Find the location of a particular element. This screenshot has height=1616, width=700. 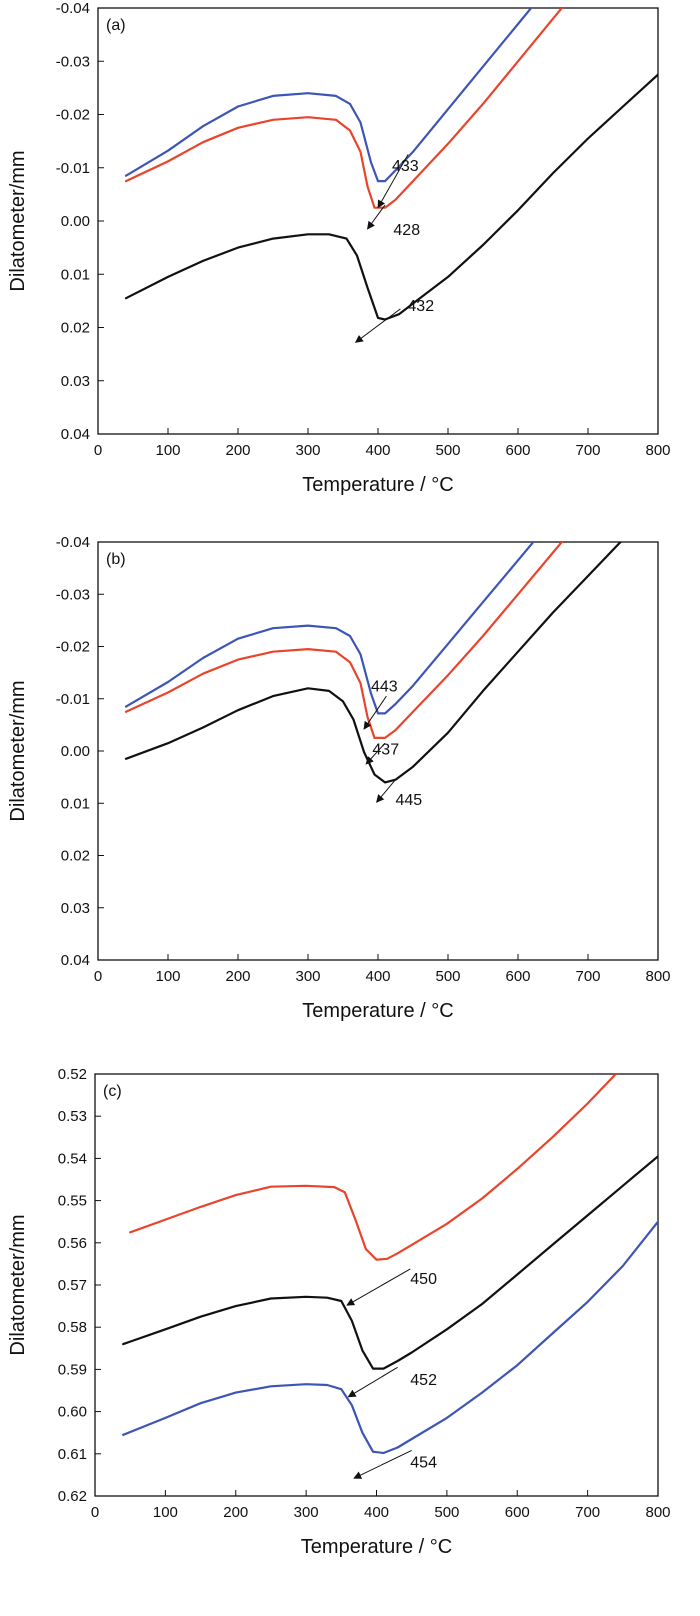

annotation-label: 428 is located at coordinates (406, 230).